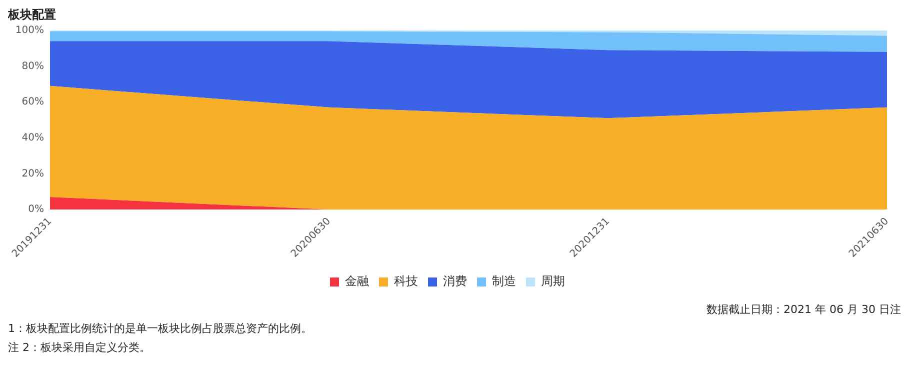 Image resolution: width=913 pixels, height=386 pixels. What do you see at coordinates (33, 174) in the screenshot?
I see `y-tick-label: 20%` at bounding box center [33, 174].